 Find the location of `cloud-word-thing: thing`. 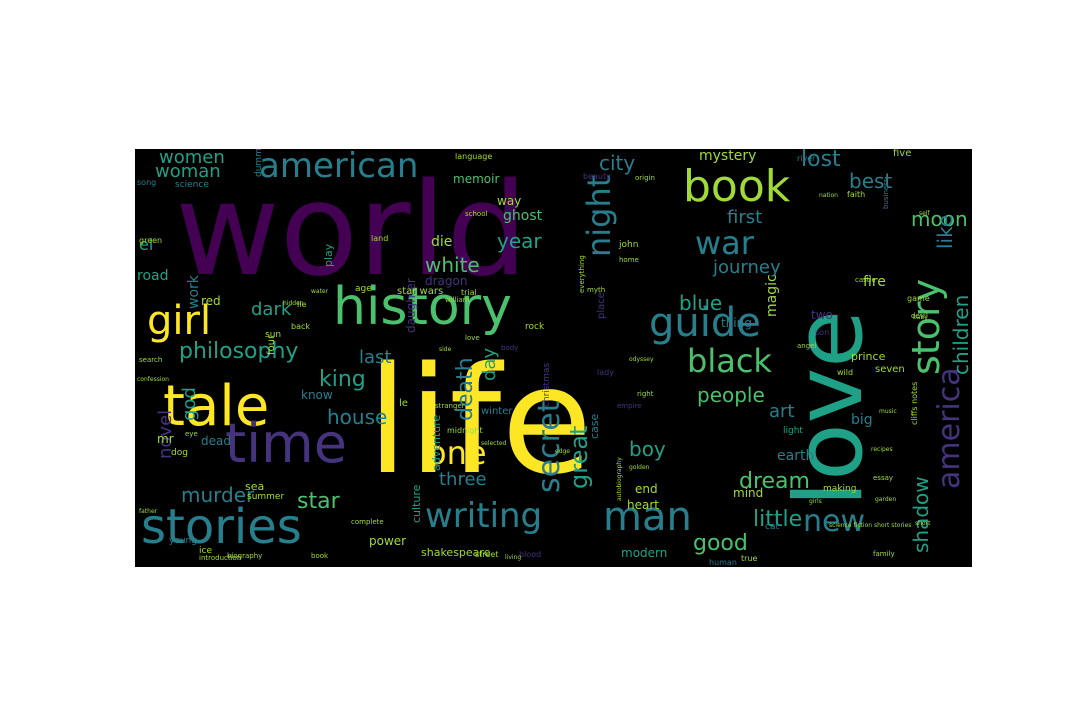

cloud-word-thing: thing is located at coordinates (736, 323).